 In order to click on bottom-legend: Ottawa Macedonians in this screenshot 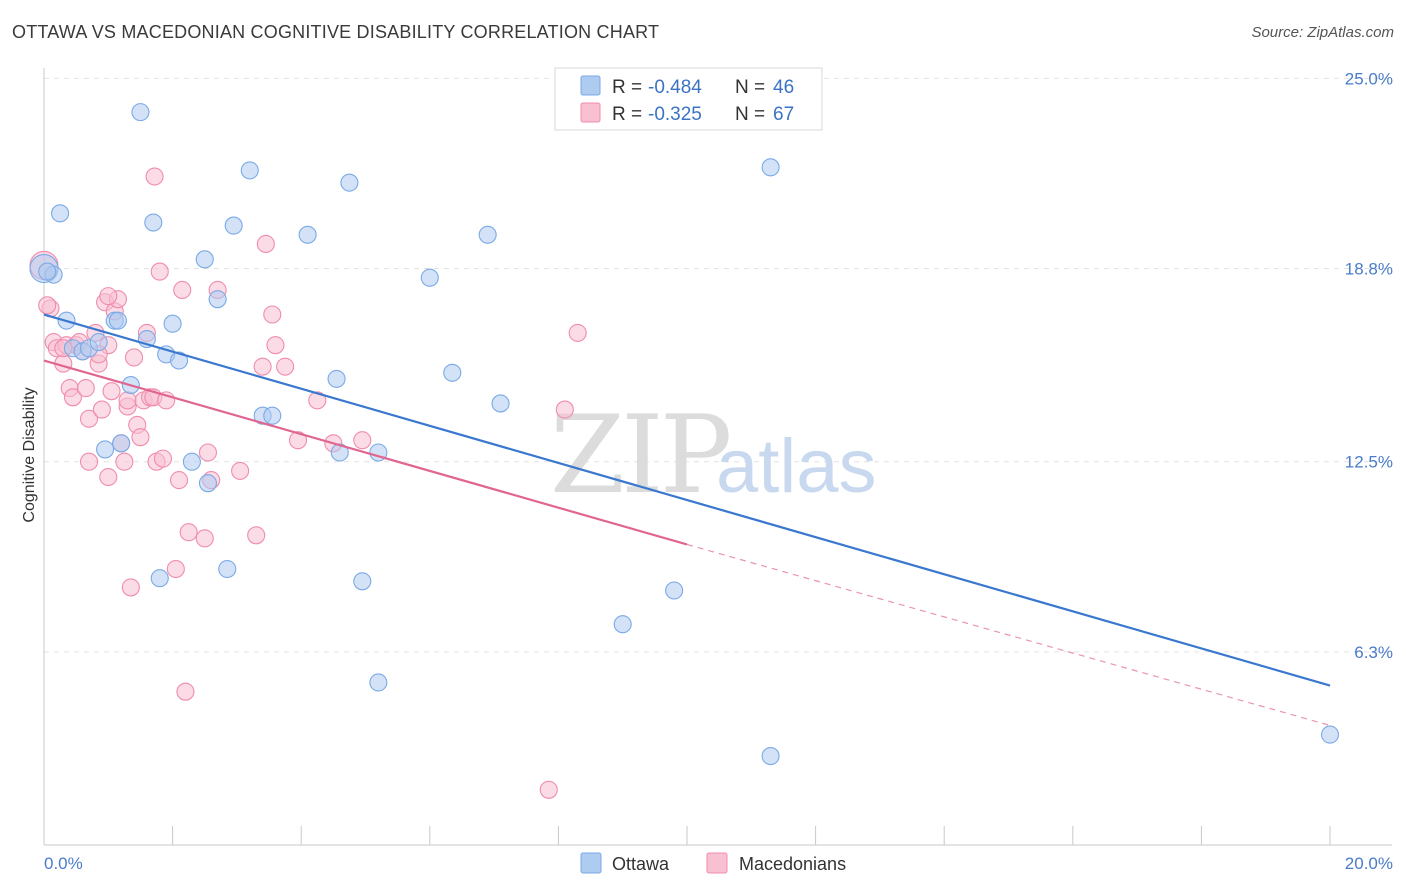, I will do `click(713, 863)`.